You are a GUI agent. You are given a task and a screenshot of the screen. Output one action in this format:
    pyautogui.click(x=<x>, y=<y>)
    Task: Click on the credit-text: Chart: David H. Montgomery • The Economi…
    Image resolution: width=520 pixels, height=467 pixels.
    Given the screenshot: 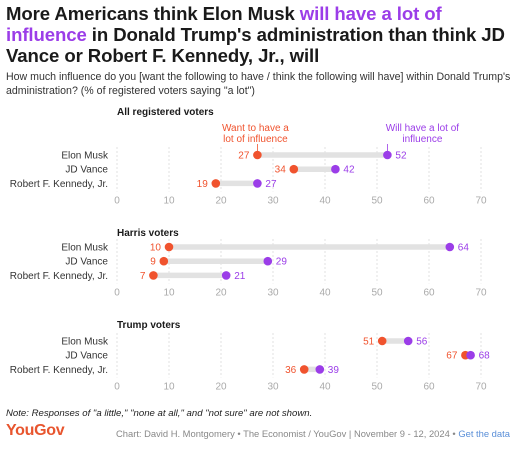 What is the action you would take?
    pyautogui.click(x=287, y=433)
    